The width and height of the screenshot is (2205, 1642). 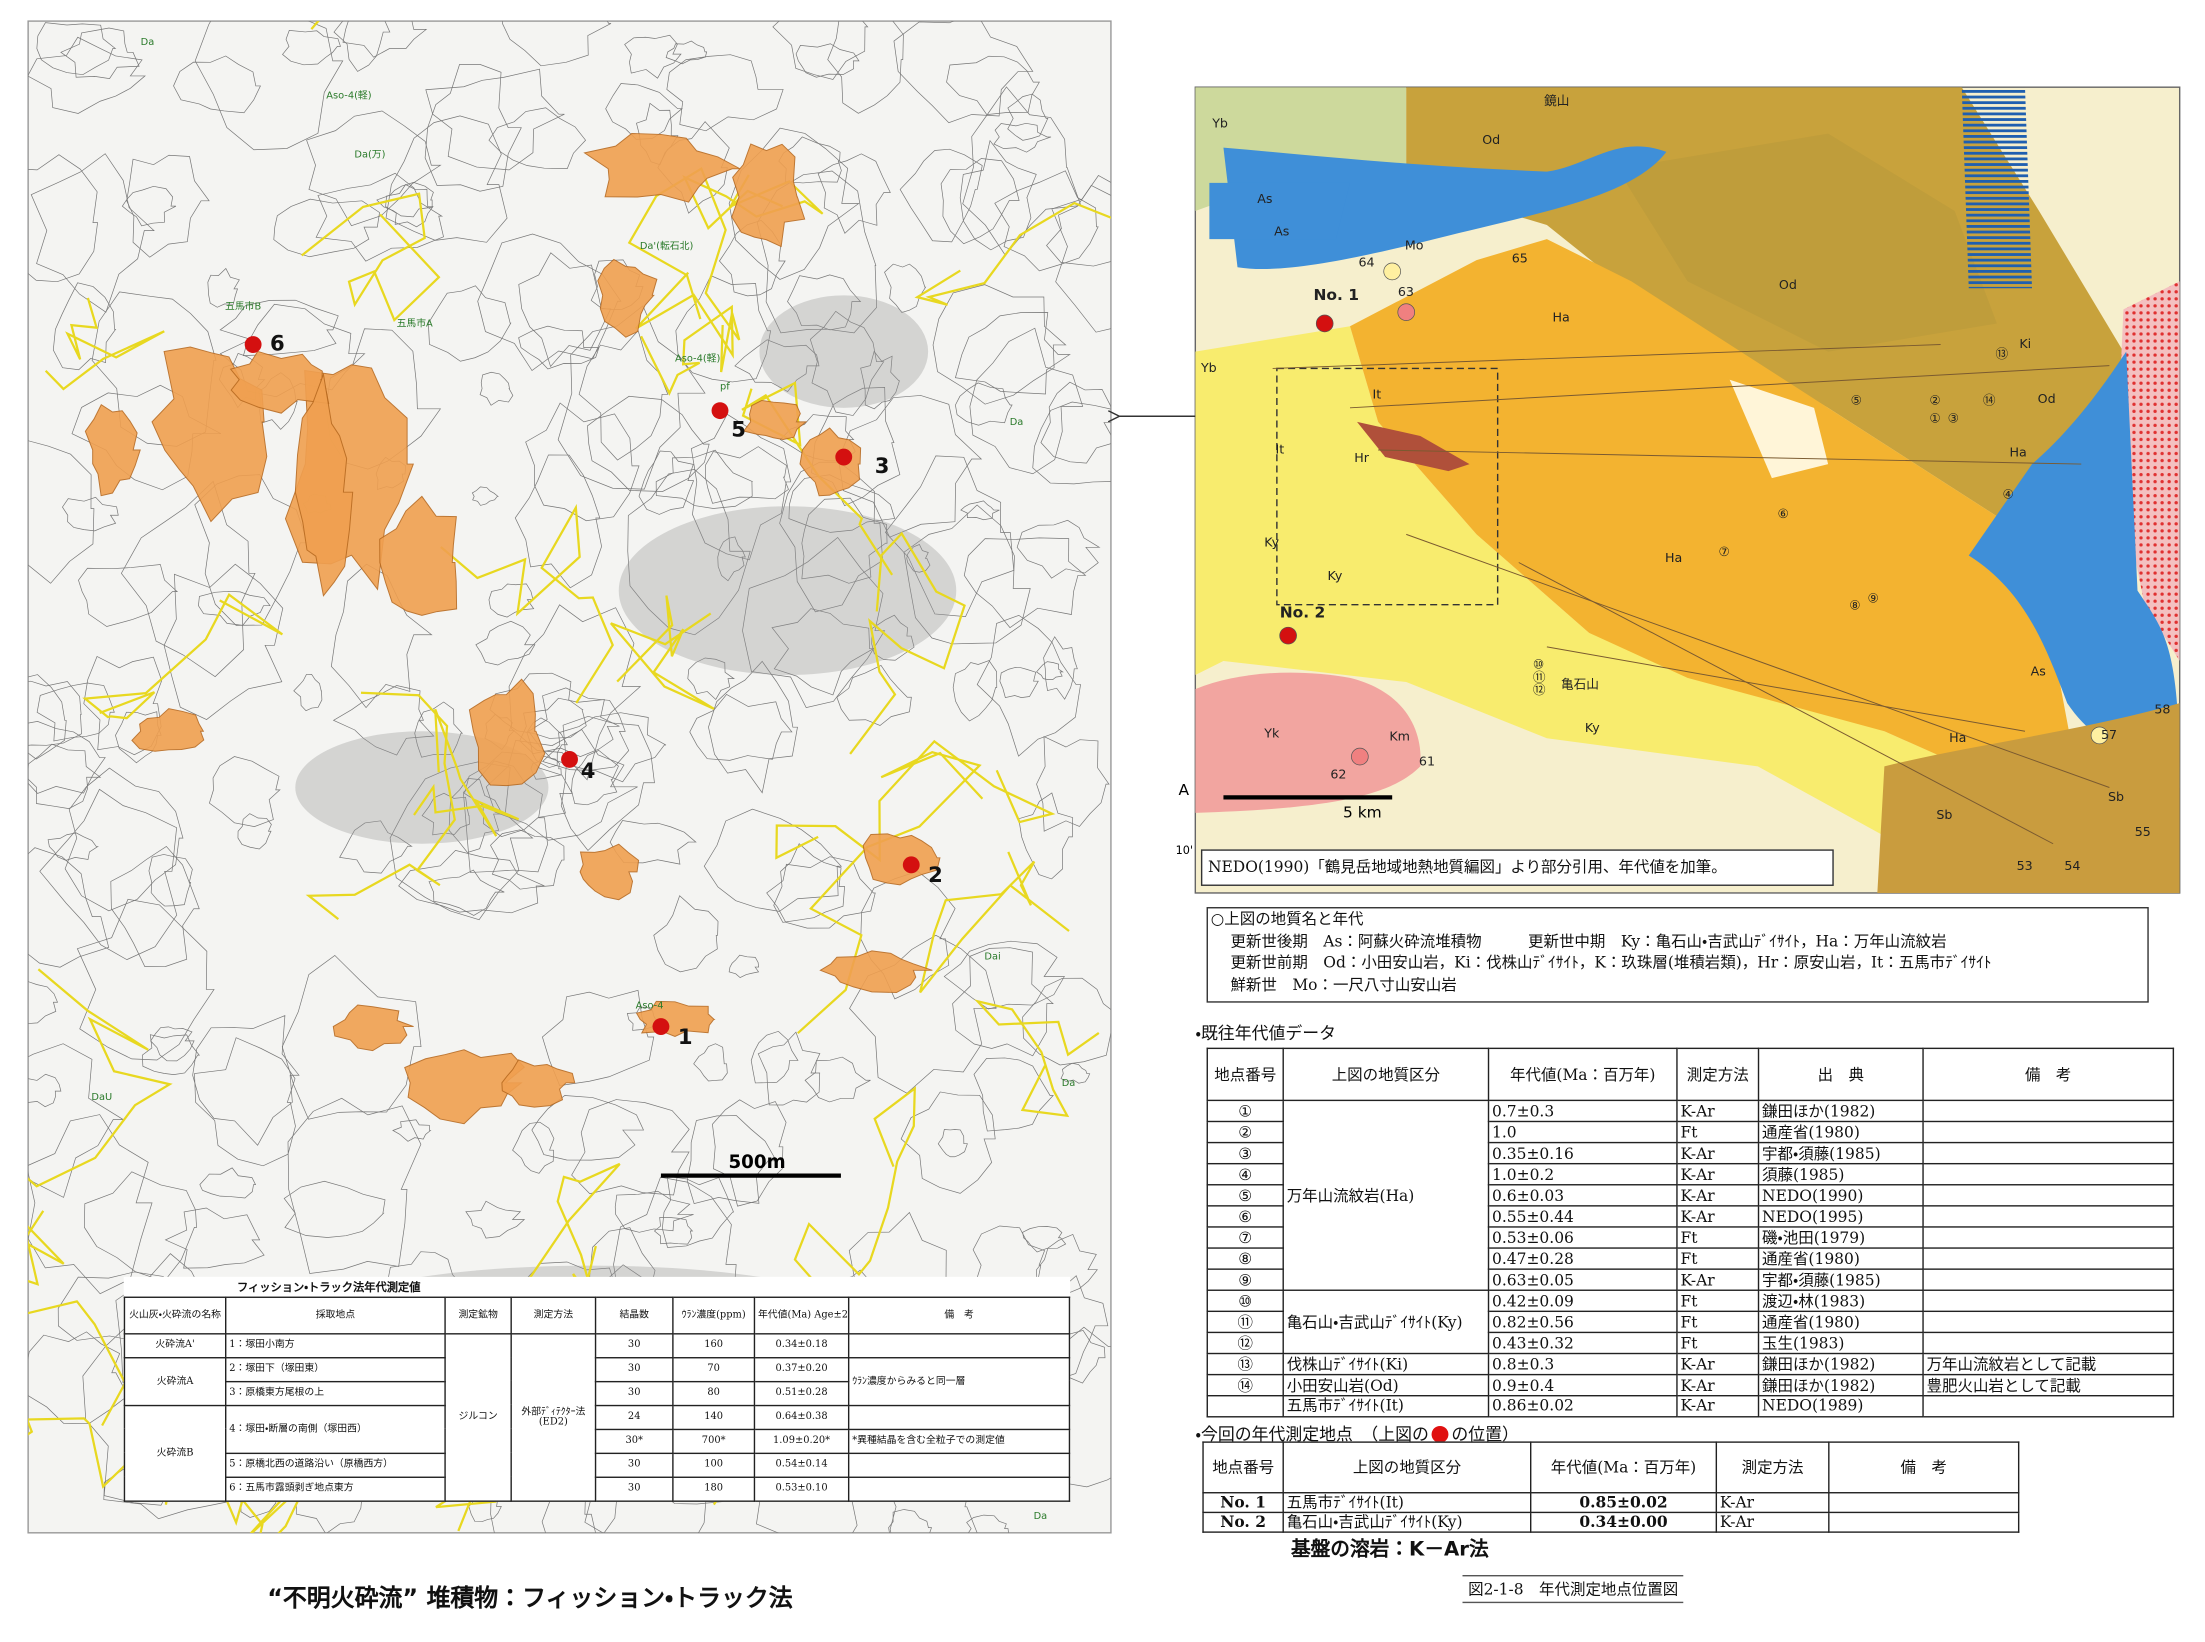 What do you see at coordinates (1440, 1434) in the screenshot?
I see `red-dot-icon` at bounding box center [1440, 1434].